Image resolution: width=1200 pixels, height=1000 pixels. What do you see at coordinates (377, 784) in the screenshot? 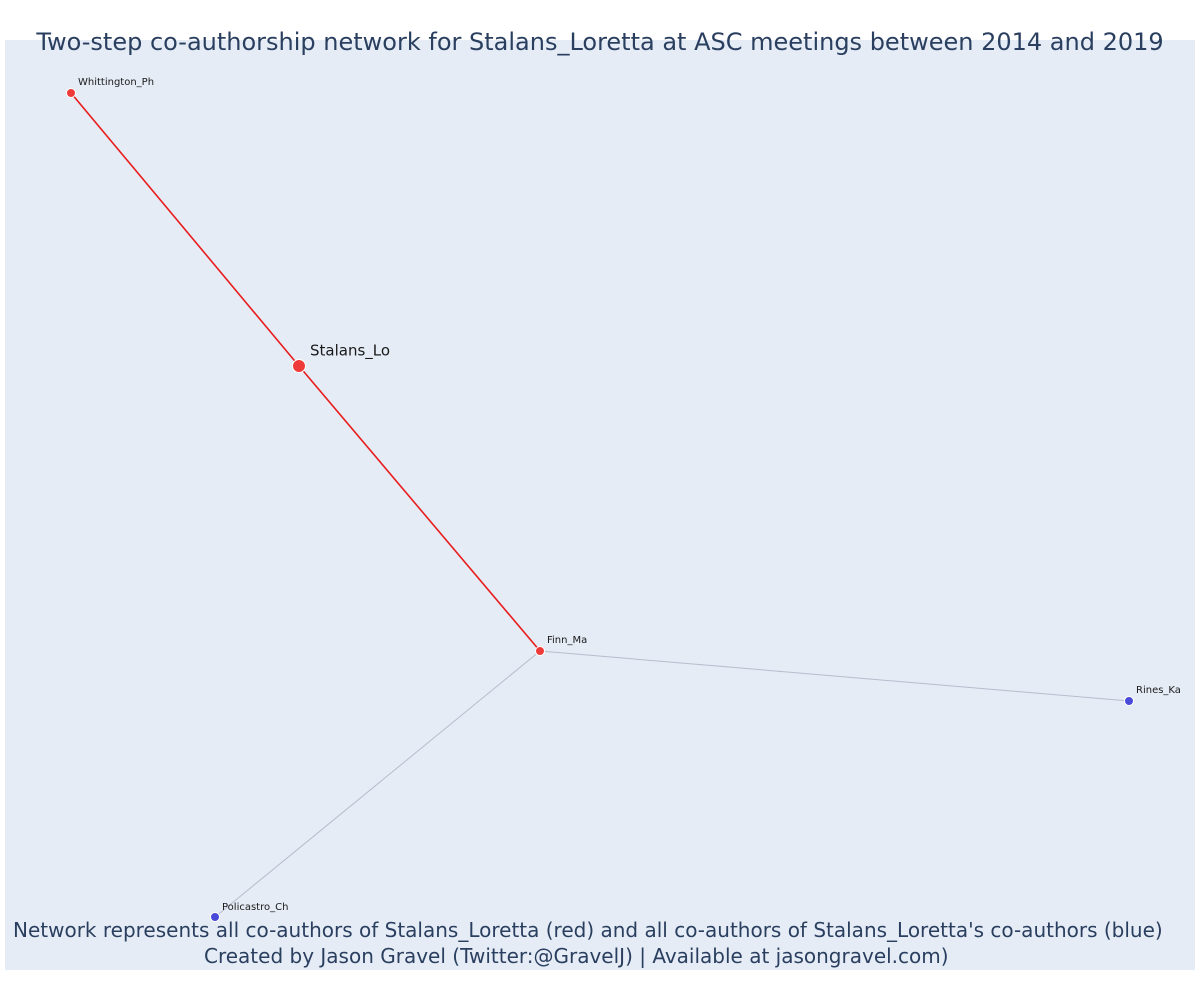
I see `edge-finn-ma-policastro-ch` at bounding box center [377, 784].